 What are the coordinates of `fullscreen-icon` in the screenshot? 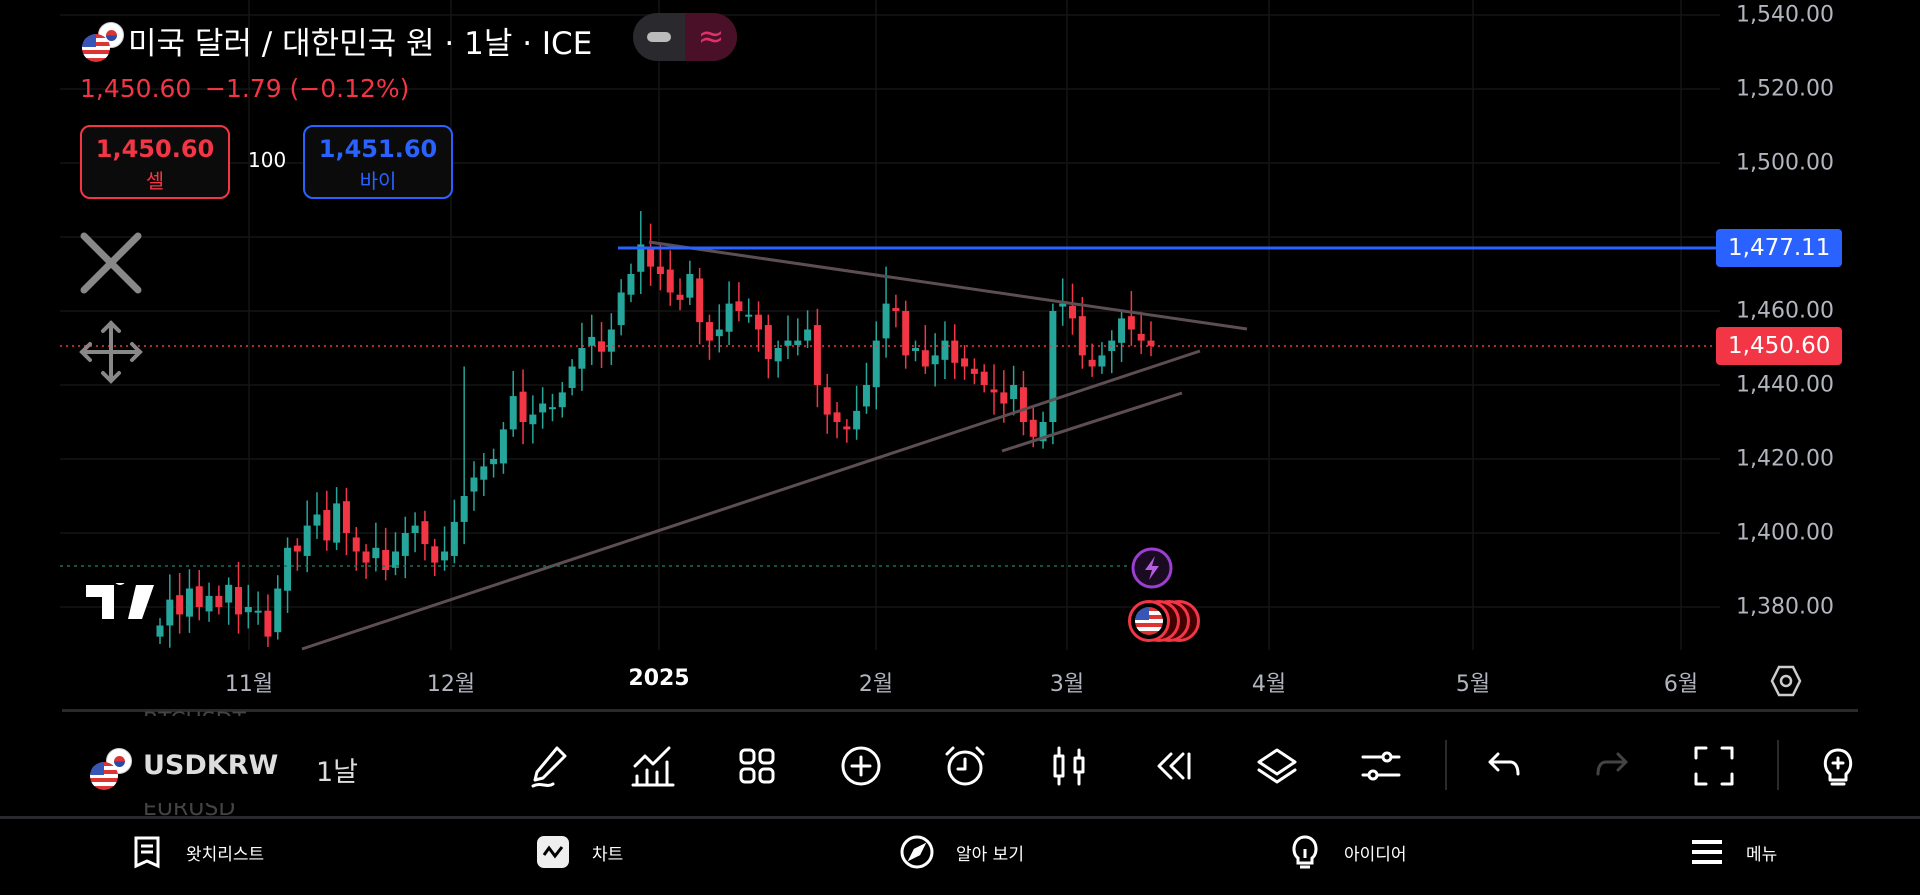 It's located at (1714, 766).